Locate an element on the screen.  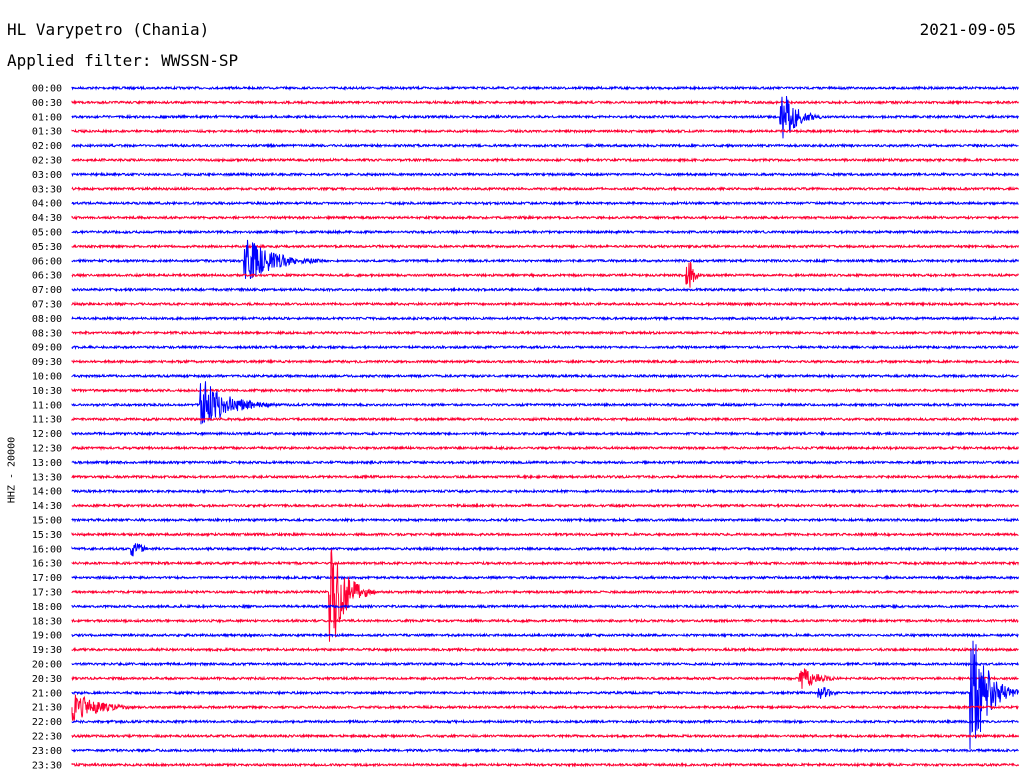
time-tick-label: 13:30 is located at coordinates (47, 477).